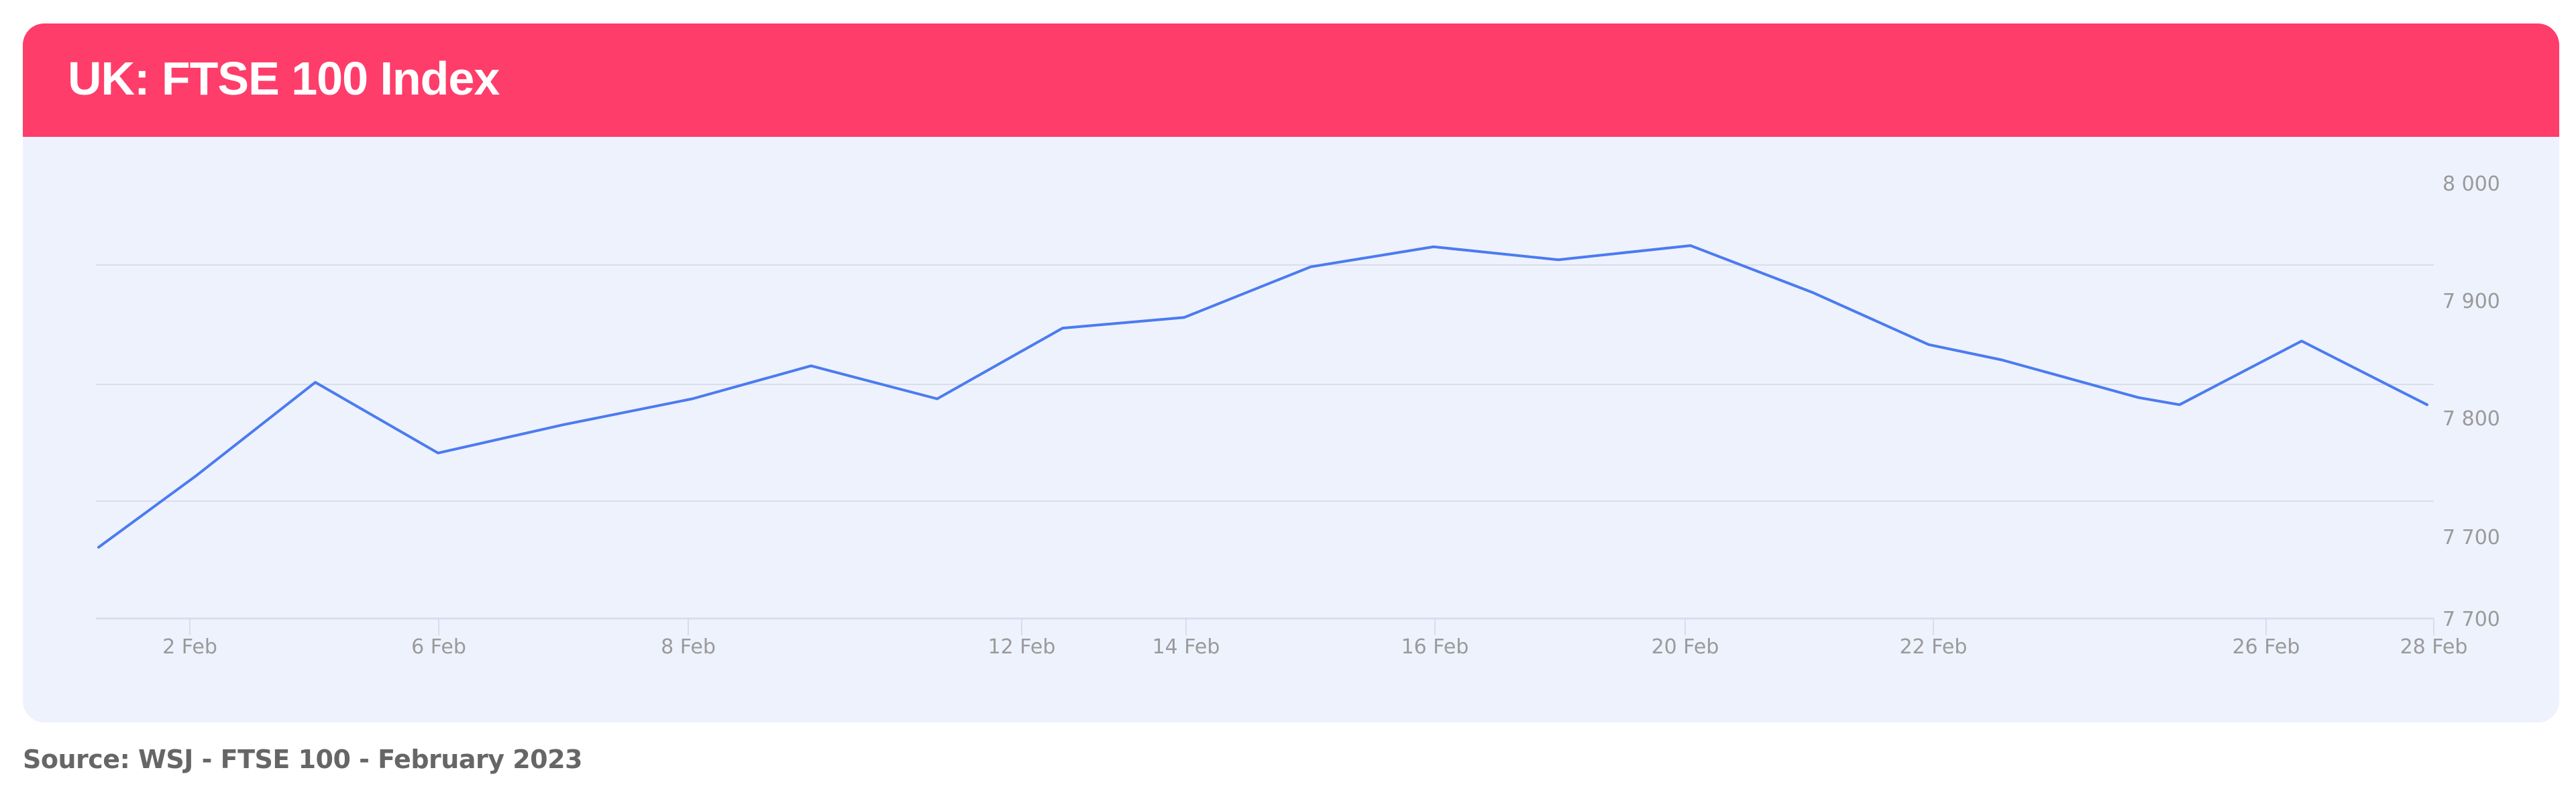  What do you see at coordinates (2471, 184) in the screenshot?
I see `y-tick-label: 8 000` at bounding box center [2471, 184].